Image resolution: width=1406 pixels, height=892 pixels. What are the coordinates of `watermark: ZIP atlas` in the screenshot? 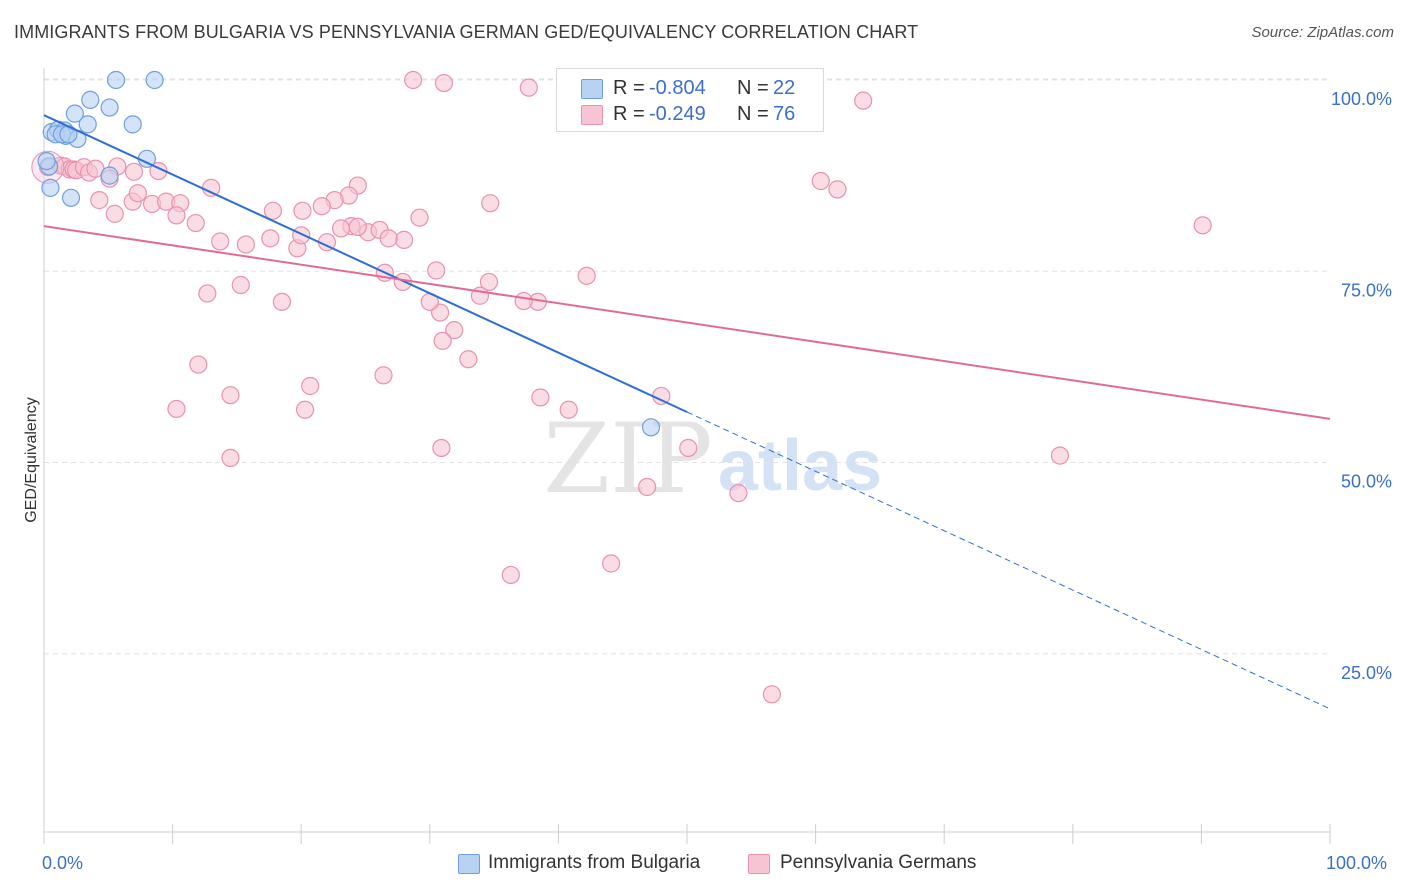 It's located at (712, 459).